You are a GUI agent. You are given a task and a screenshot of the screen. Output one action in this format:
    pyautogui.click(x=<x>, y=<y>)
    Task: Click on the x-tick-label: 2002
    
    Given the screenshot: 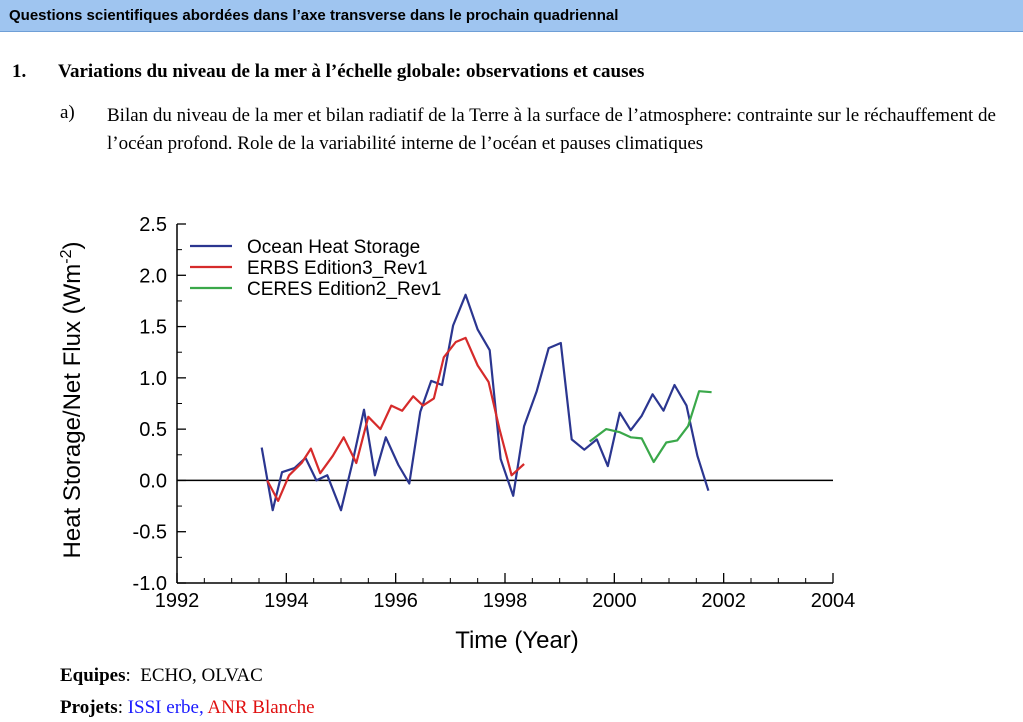 What is the action you would take?
    pyautogui.click(x=723, y=601)
    